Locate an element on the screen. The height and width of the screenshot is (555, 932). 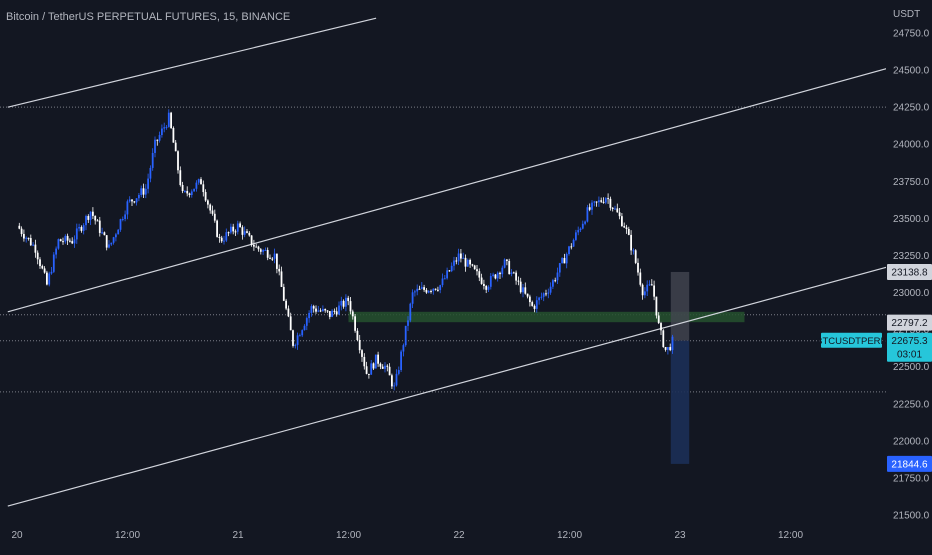
x-axis-tick-label: 20 is located at coordinates (17, 535).